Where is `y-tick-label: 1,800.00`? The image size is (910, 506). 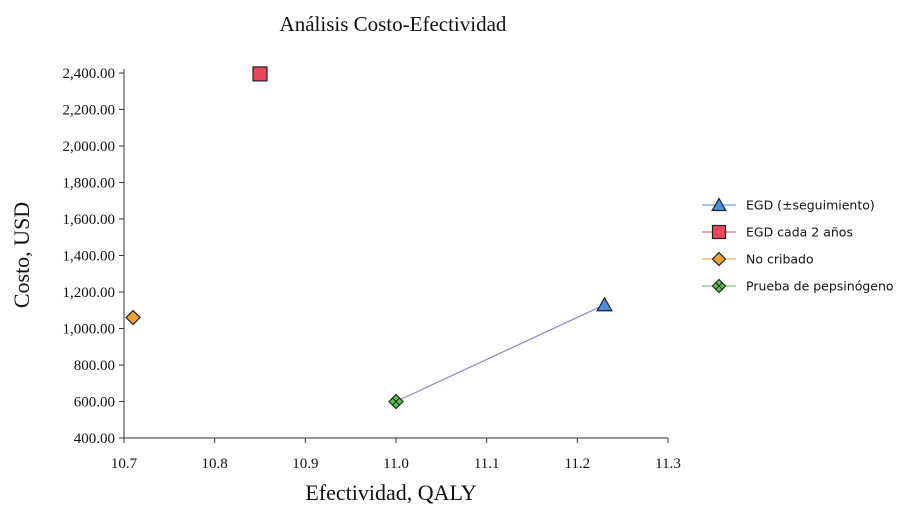 y-tick-label: 1,800.00 is located at coordinates (89, 184).